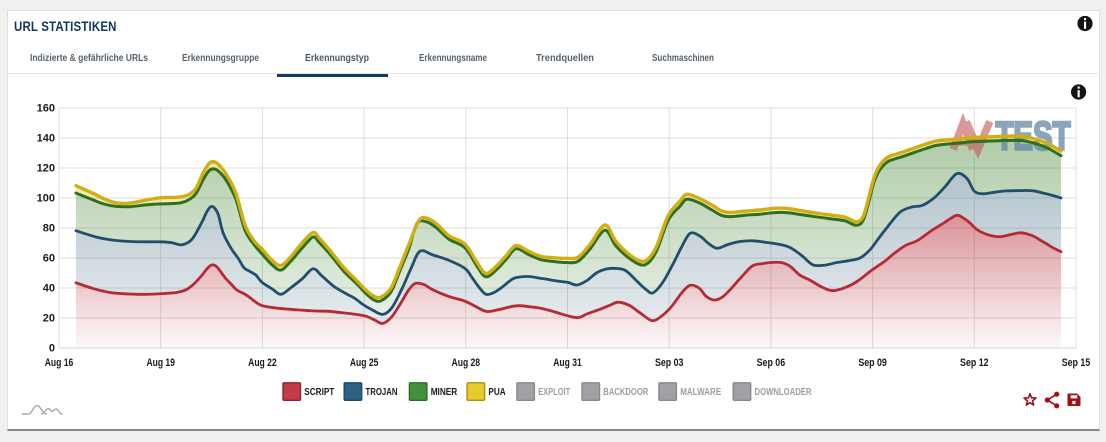 Image resolution: width=1106 pixels, height=442 pixels. I want to click on svg-text: Sep 12, so click(974, 363).